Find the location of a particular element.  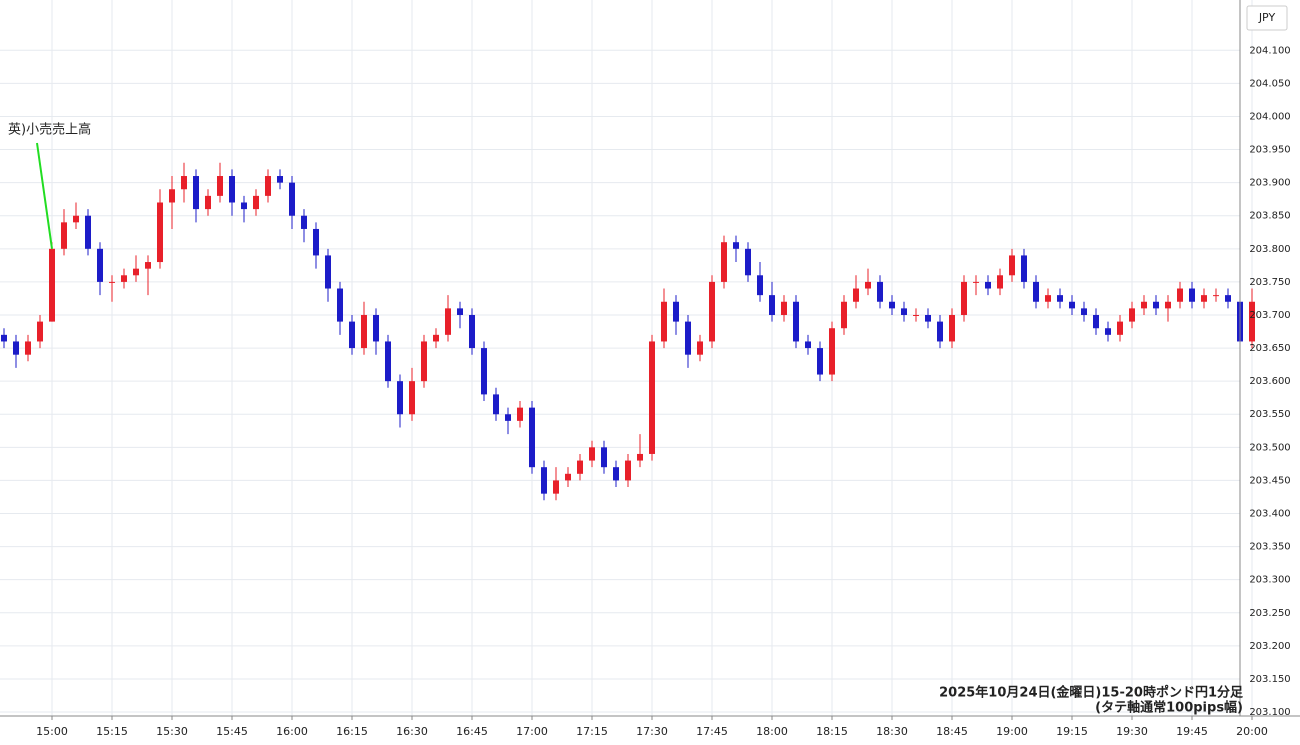

y-tick-label: 203.400 is located at coordinates (1269, 514).